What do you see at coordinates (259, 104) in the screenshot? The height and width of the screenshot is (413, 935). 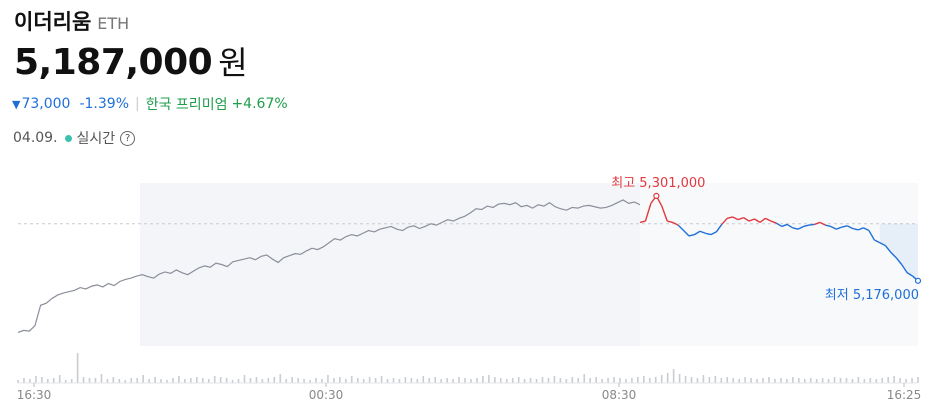 I see `premium-value: +4.67%` at bounding box center [259, 104].